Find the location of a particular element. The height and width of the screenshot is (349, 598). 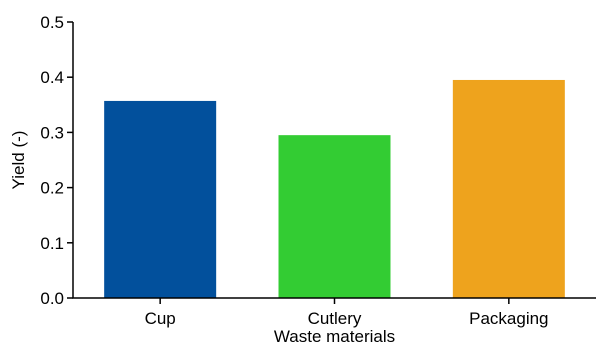

y-tick-label: 0.5 is located at coordinates (52, 22).